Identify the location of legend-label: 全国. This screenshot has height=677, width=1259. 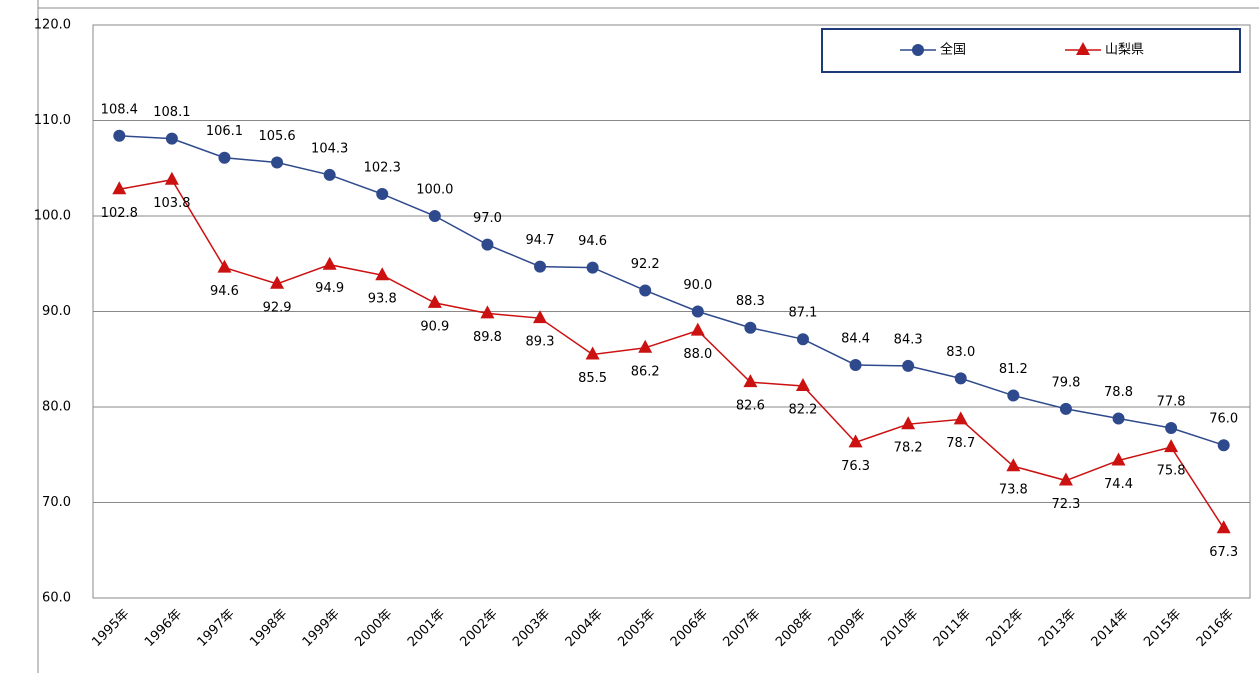
(953, 50).